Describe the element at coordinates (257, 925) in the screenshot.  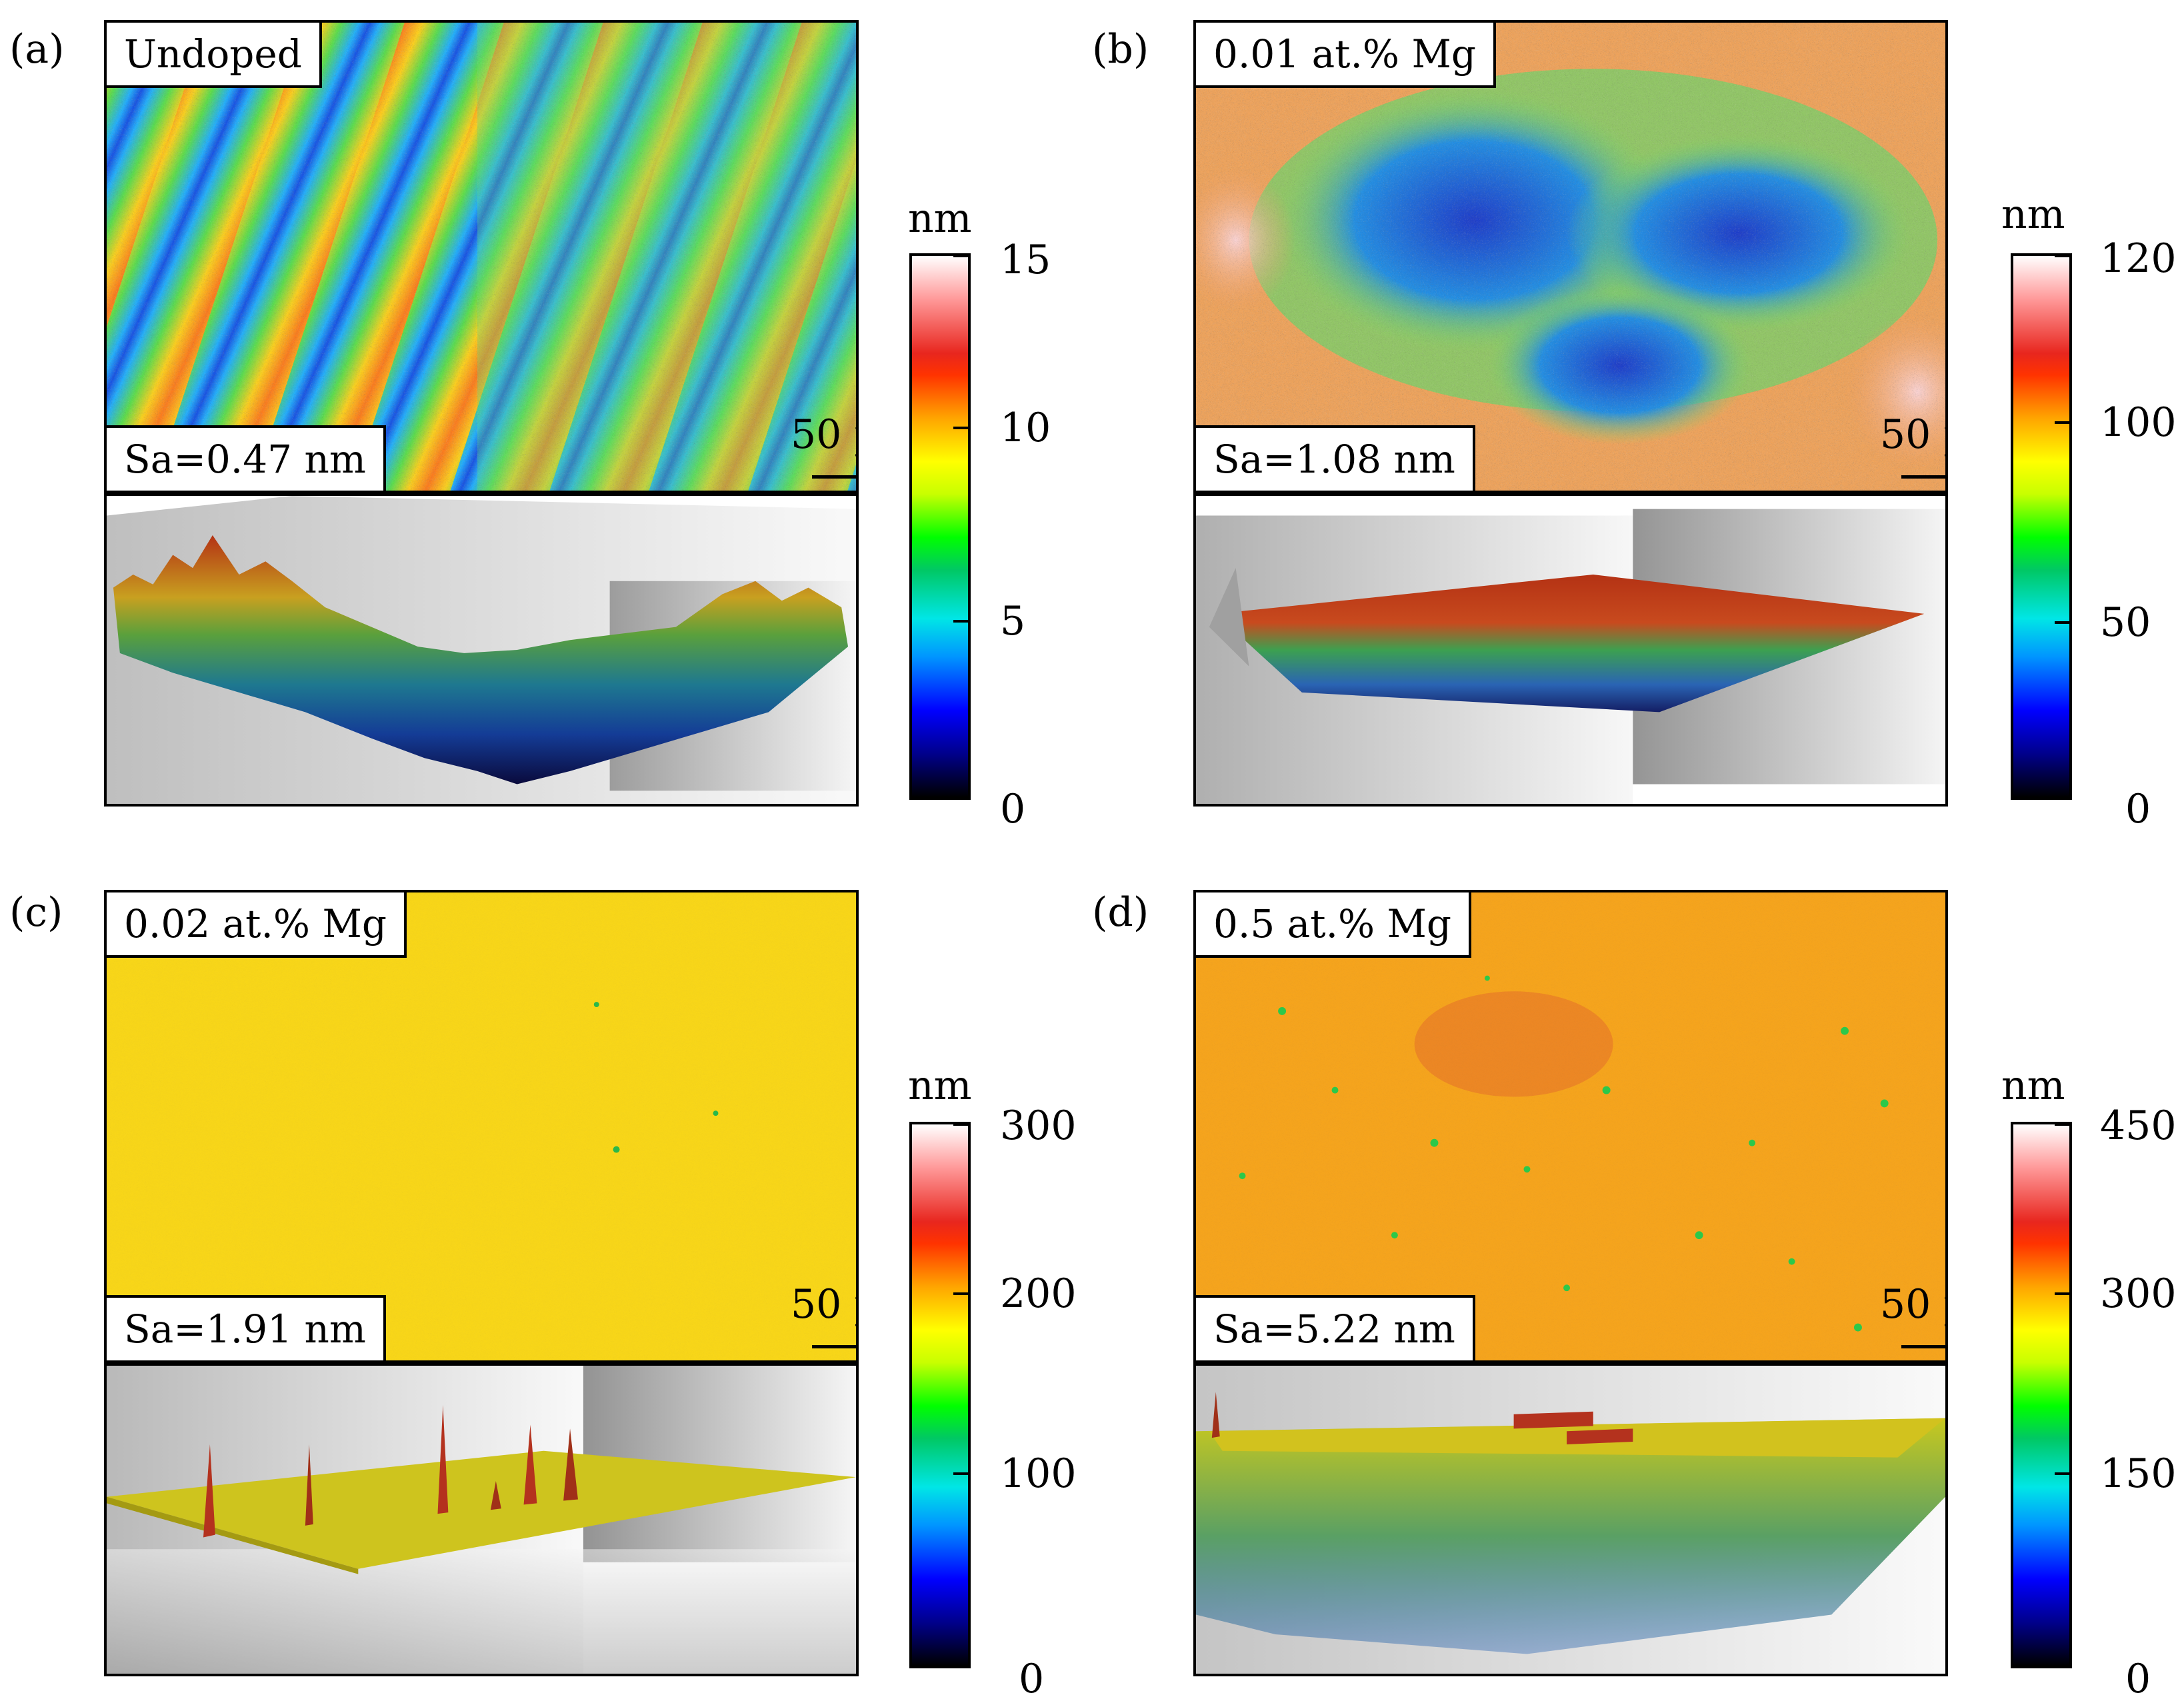
I see `sample-label: 0.02 at.% Mg` at that location.